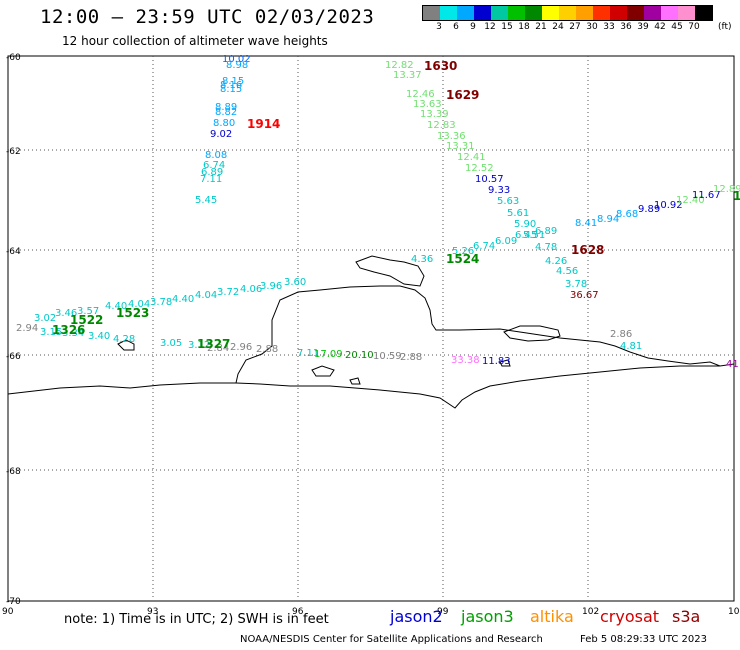 The image size is (740, 650). What do you see at coordinates (643, 27) in the screenshot?
I see `color-scale-label: 39` at bounding box center [643, 27].